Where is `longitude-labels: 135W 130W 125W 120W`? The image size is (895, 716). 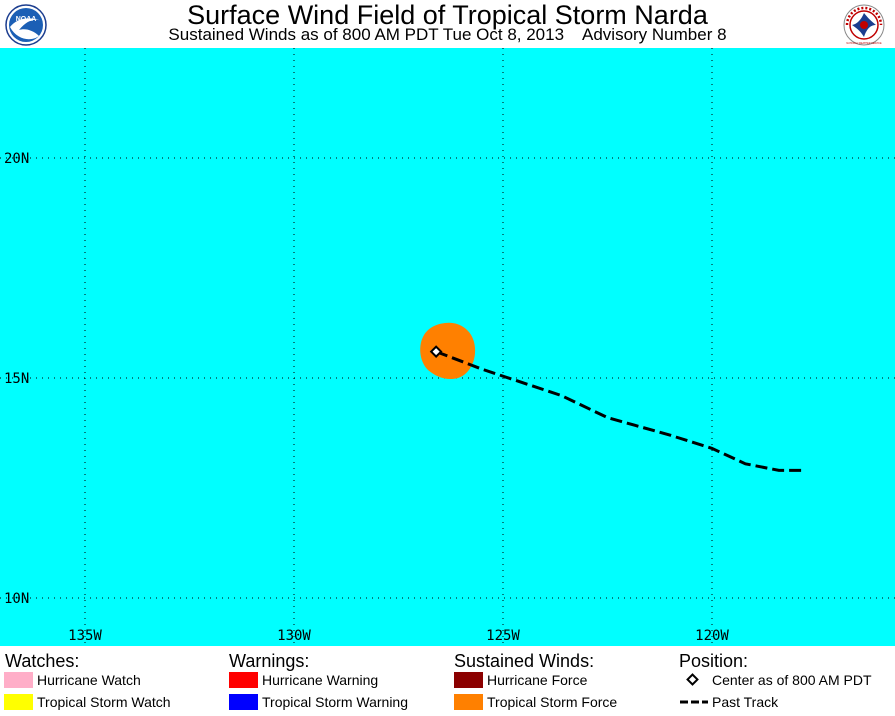 longitude-labels: 135W 130W 125W 120W is located at coordinates (398, 636).